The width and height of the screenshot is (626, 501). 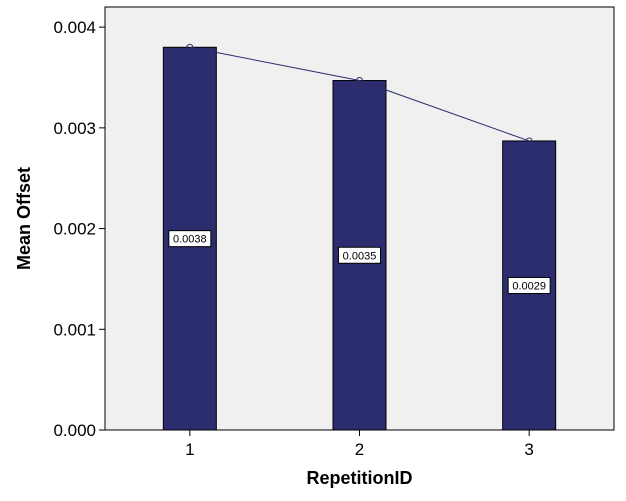 I want to click on data-label-text: 0.0038, so click(x=190, y=240).